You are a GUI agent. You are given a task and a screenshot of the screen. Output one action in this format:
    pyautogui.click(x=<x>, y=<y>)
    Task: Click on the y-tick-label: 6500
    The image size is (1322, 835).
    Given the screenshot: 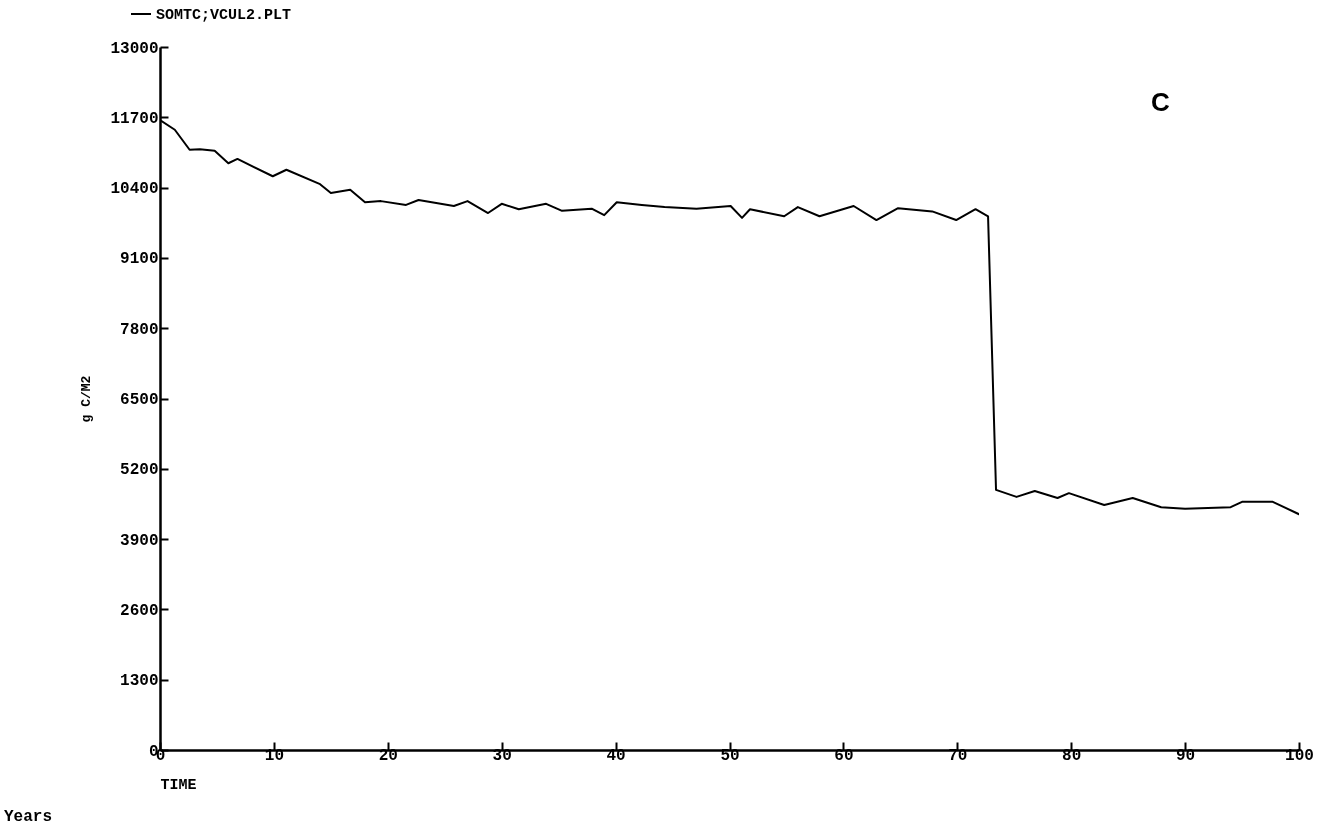 What is the action you would take?
    pyautogui.click(x=139, y=400)
    